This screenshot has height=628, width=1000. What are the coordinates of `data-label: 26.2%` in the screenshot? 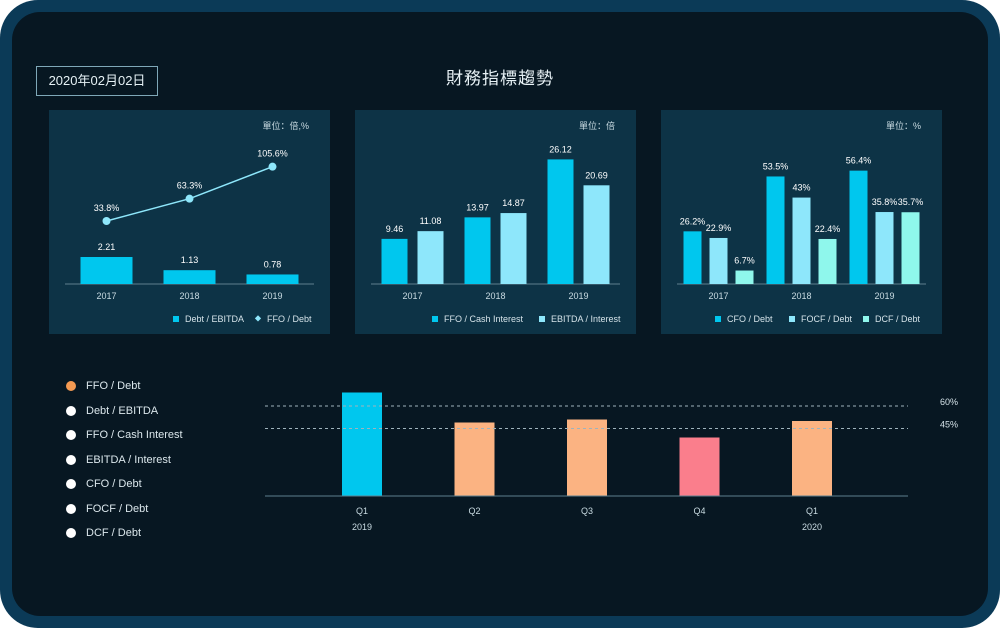 It's located at (693, 221).